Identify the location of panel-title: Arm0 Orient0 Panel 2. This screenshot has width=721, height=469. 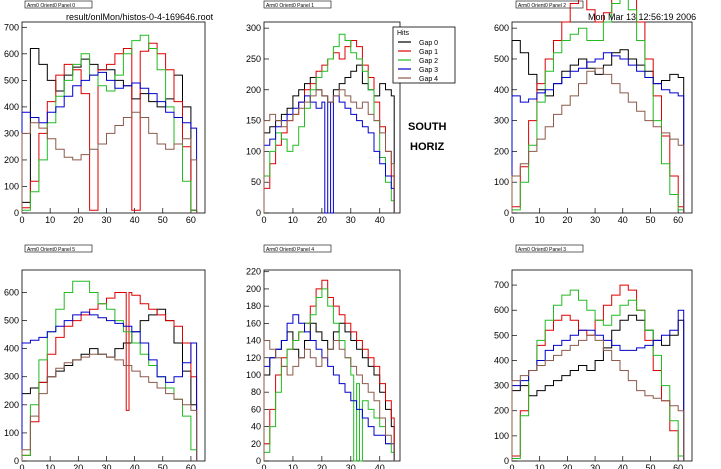
(542, 6).